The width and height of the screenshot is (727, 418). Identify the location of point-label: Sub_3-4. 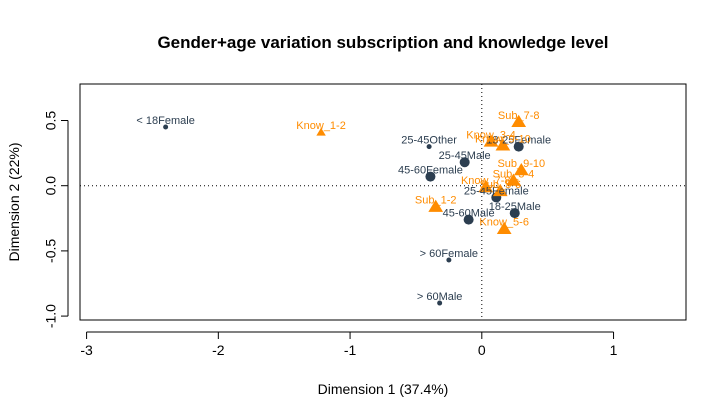
(514, 174).